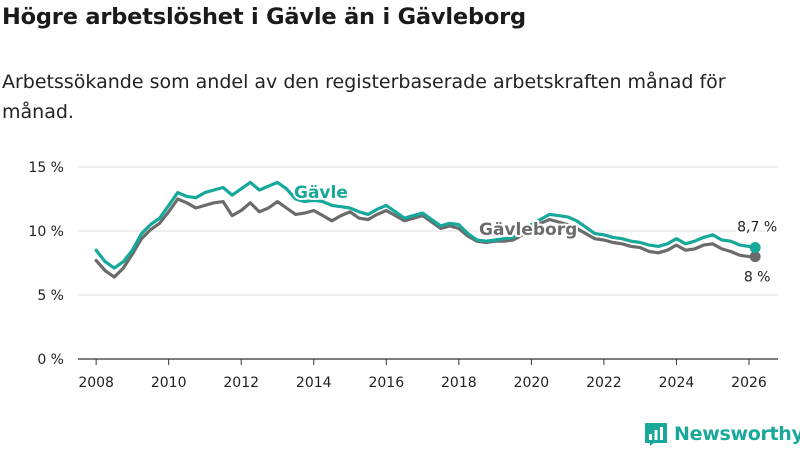  I want to click on y-tick-label: 0 %, so click(50, 360).